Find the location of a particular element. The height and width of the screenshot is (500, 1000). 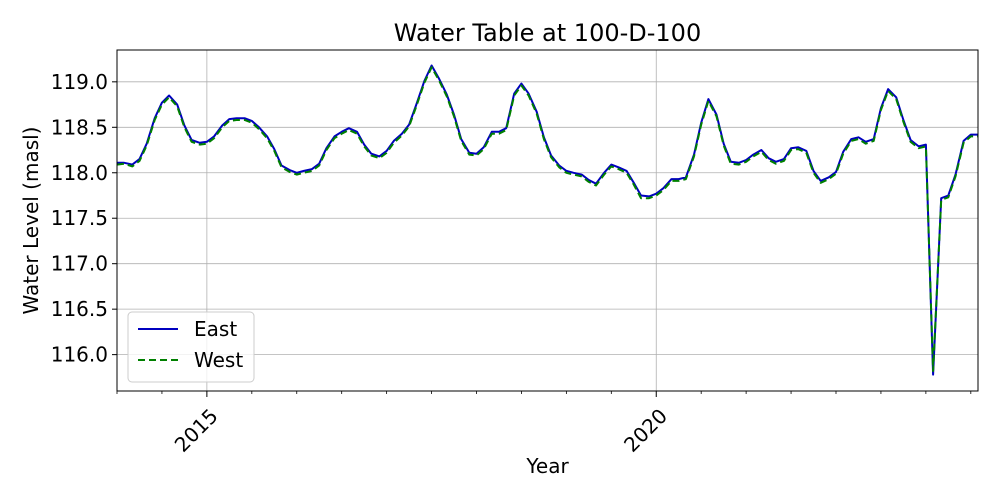

legend-label-east: East is located at coordinates (215, 329).